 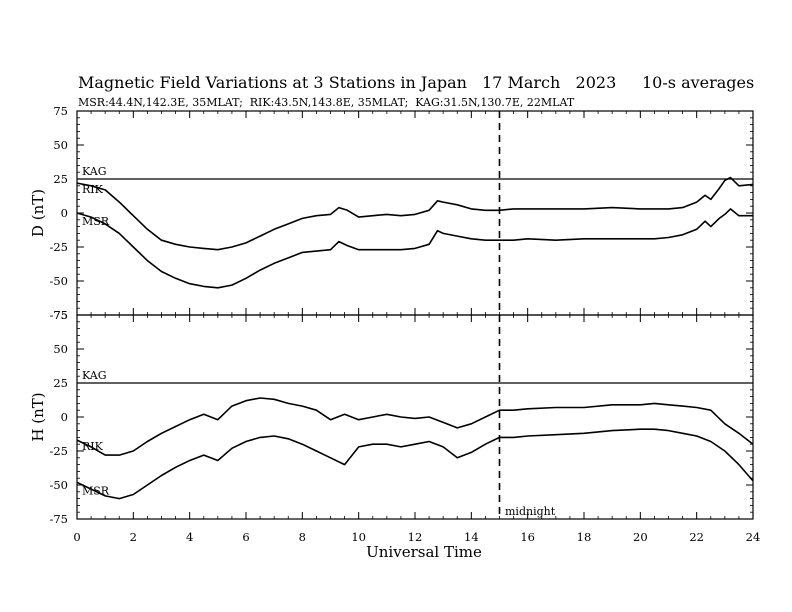 What do you see at coordinates (753, 537) in the screenshot?
I see `x-tick-label: 24` at bounding box center [753, 537].